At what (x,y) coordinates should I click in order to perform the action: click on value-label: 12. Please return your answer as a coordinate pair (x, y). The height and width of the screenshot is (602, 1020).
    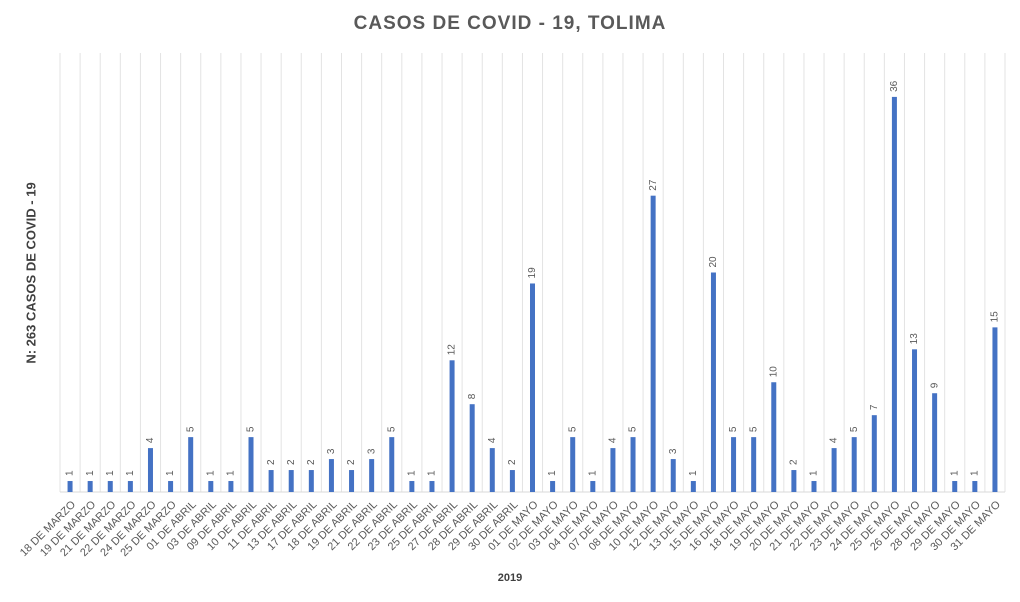
    Looking at the image, I should click on (452, 350).